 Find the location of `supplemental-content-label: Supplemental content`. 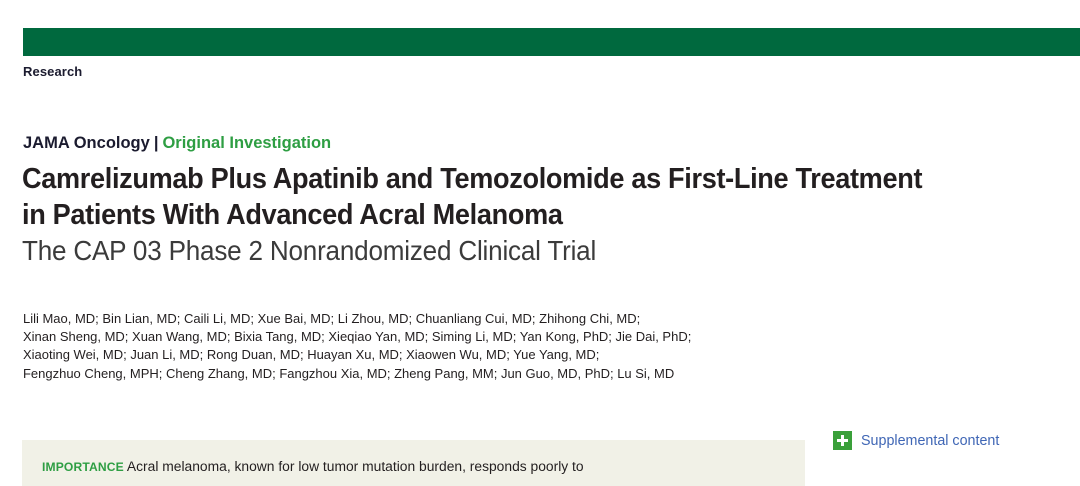

supplemental-content-label: Supplemental content is located at coordinates (930, 440).